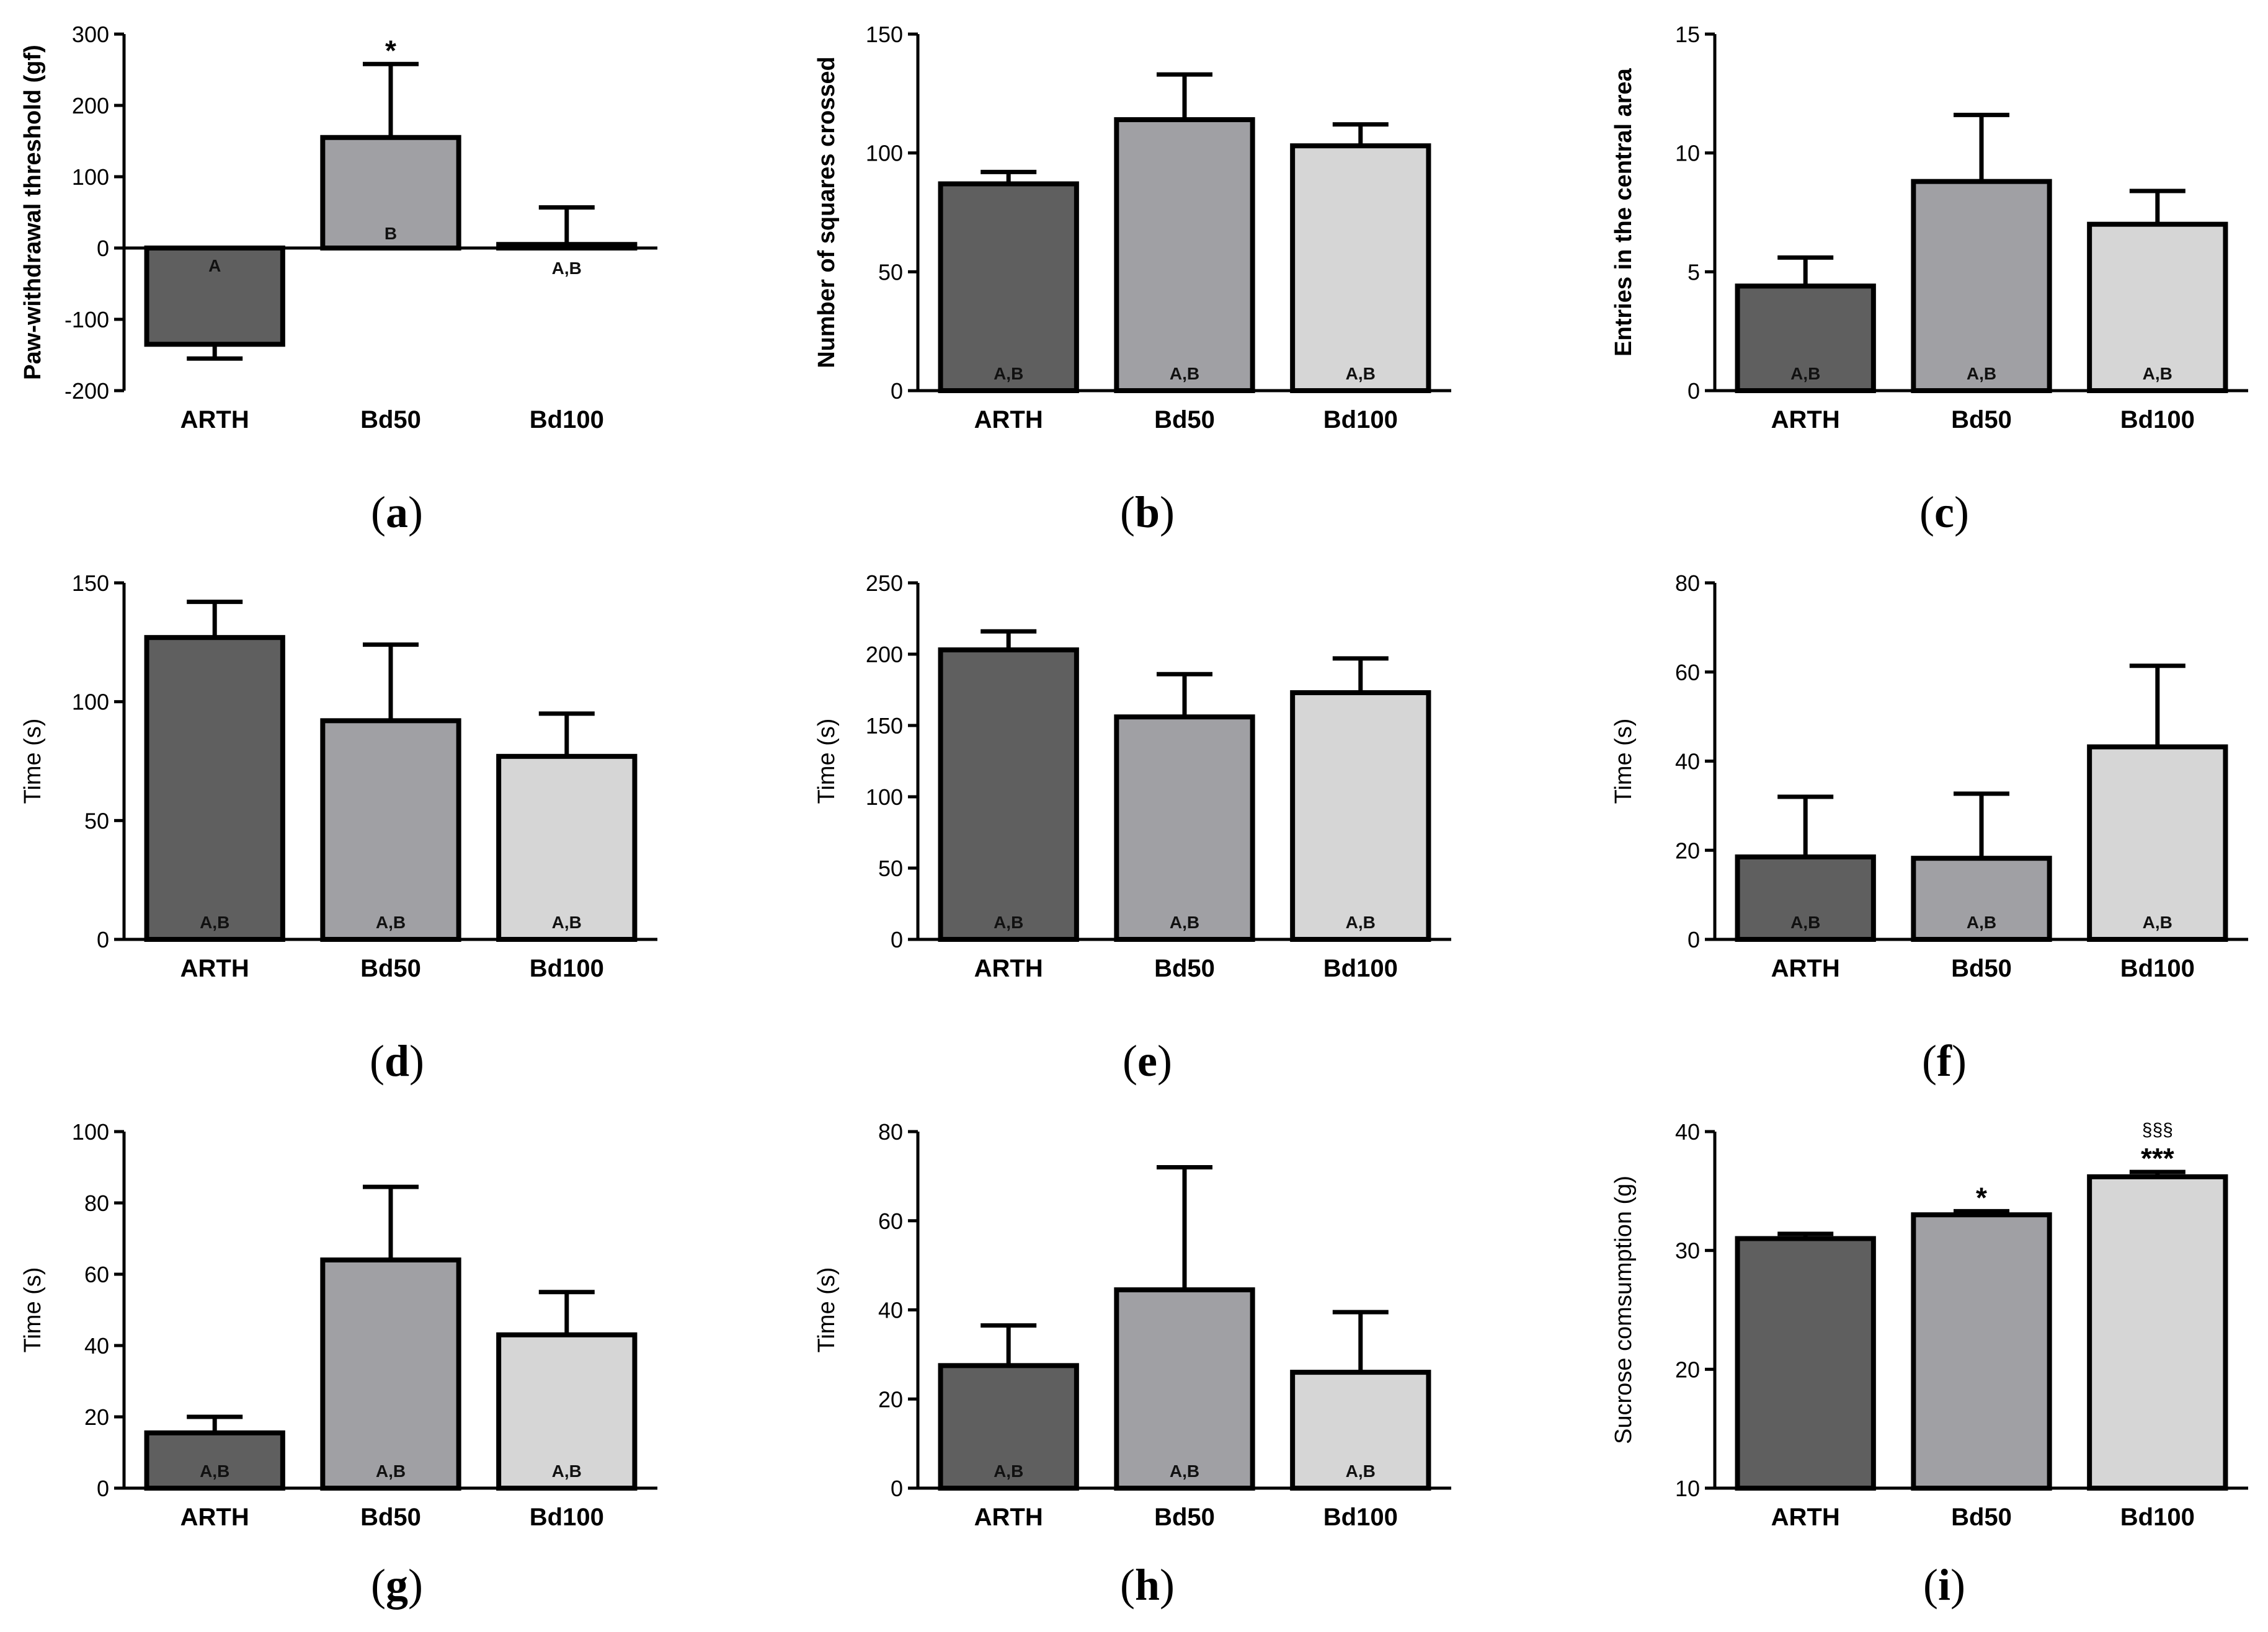  Describe the element at coordinates (1944, 512) in the screenshot. I see `panel-label: (c)` at that location.